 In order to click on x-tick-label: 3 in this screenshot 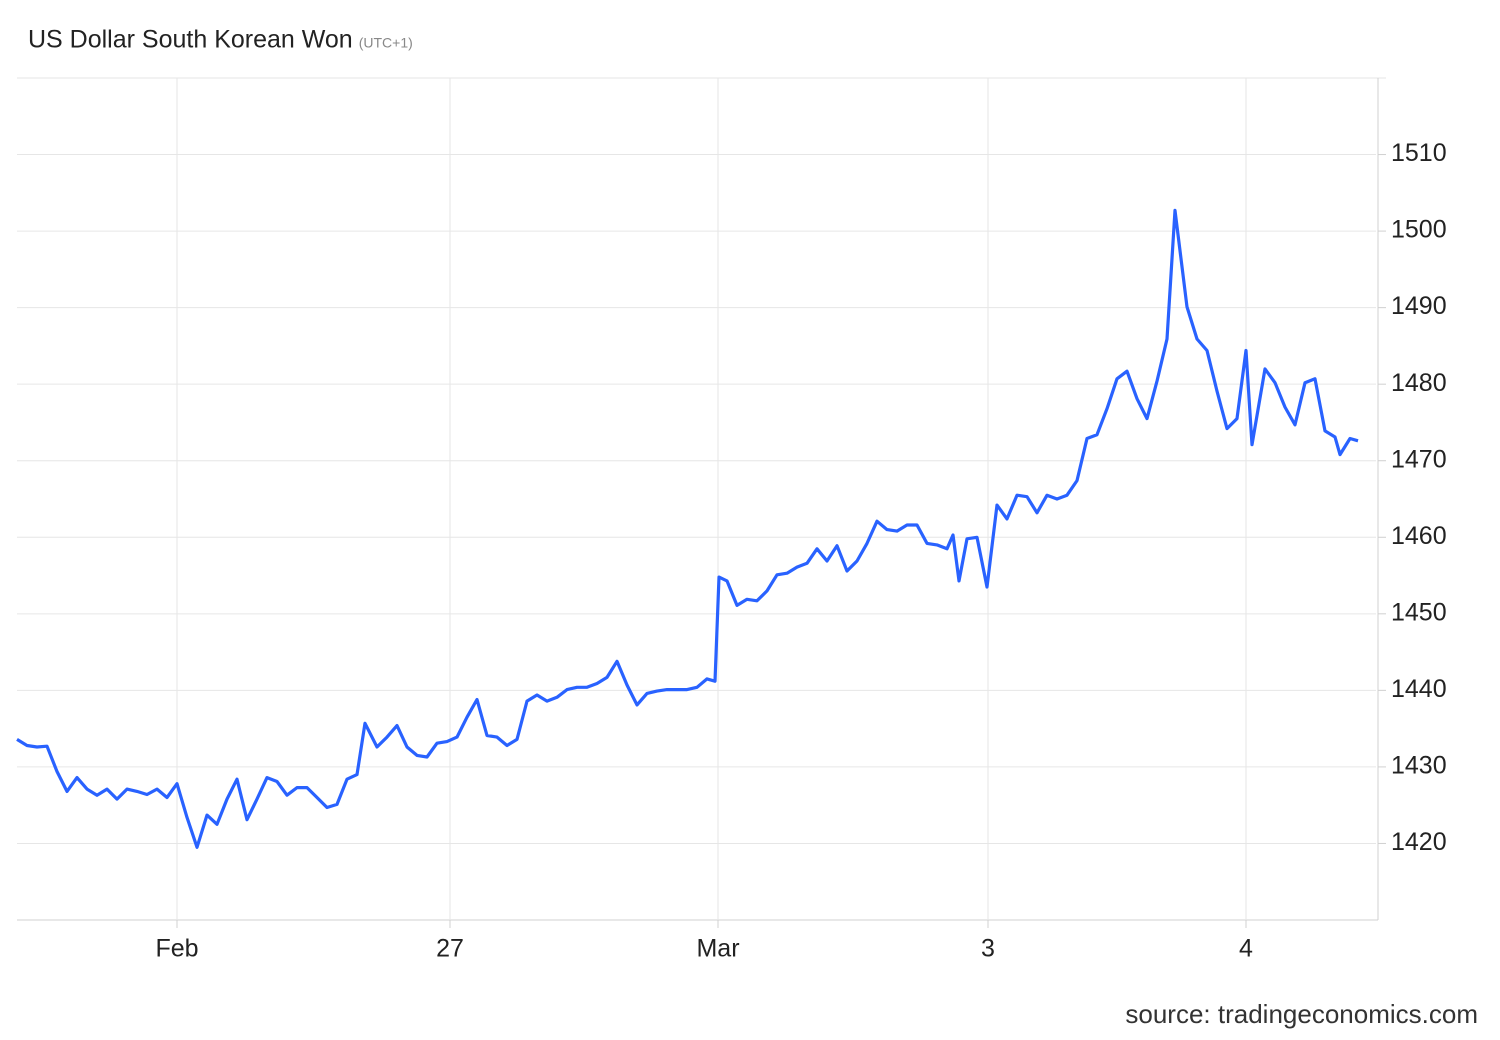, I will do `click(988, 949)`.